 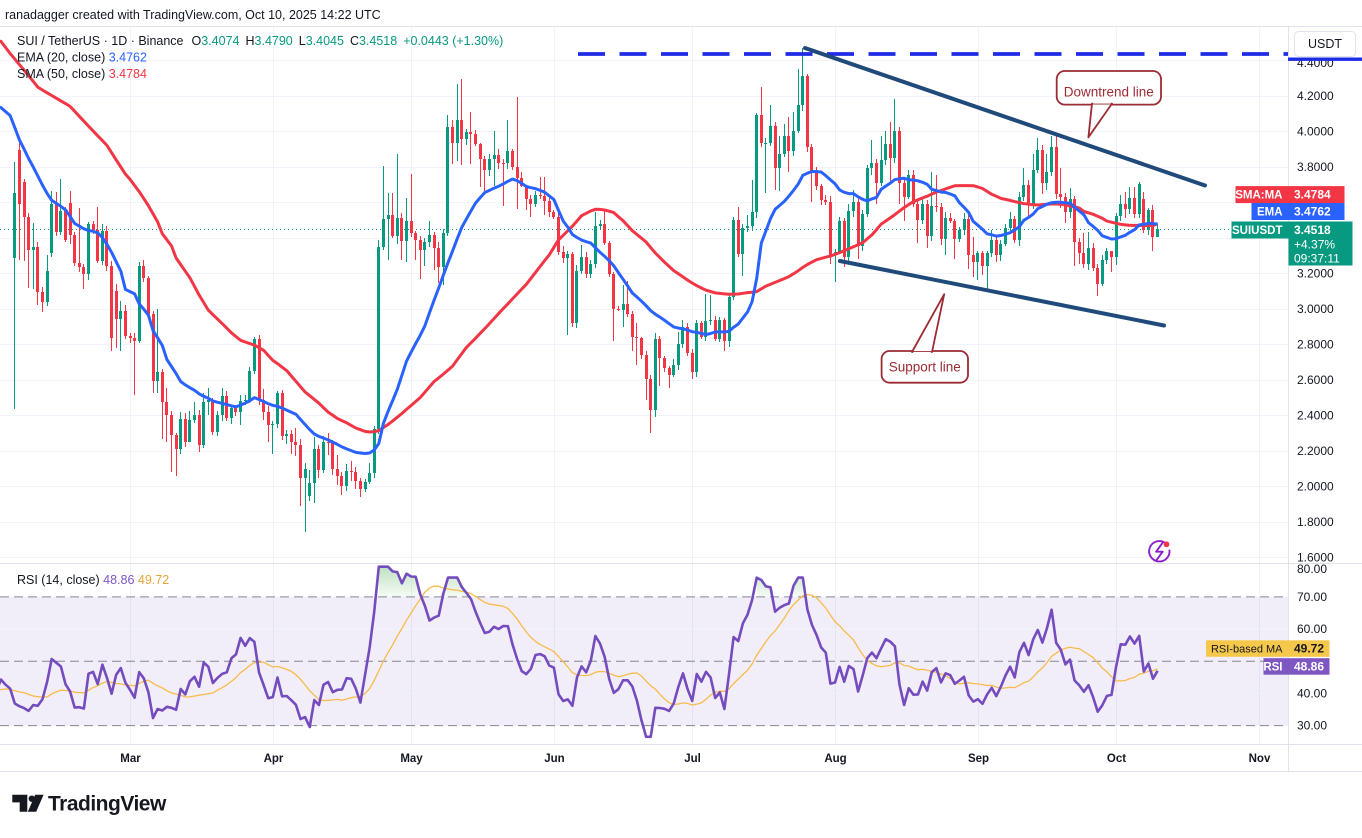 I want to click on svg-text: 2.0000, so click(x=1315, y=487).